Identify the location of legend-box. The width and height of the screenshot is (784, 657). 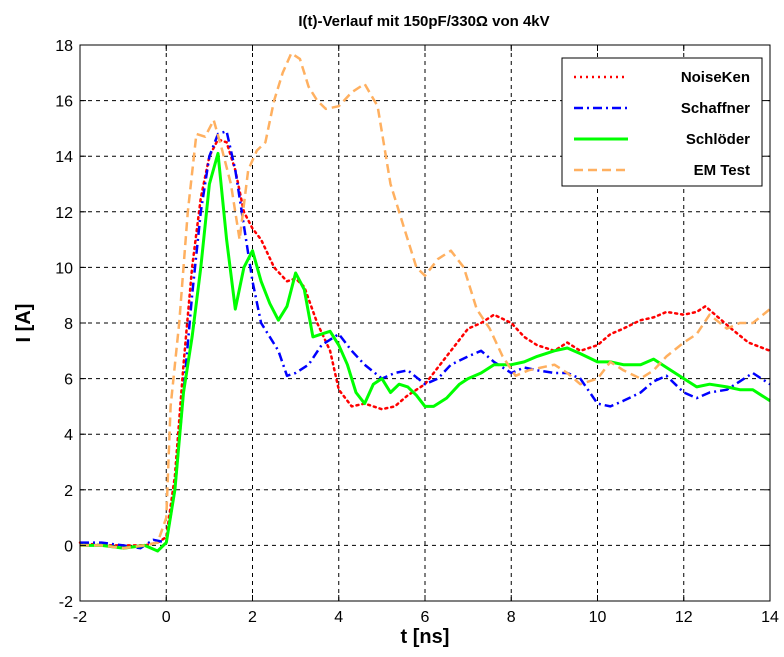
(662, 122).